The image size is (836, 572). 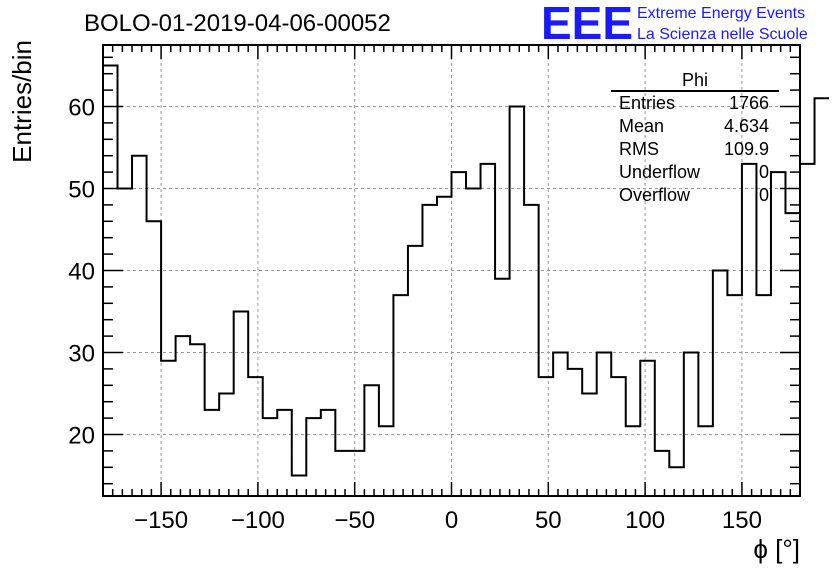 What do you see at coordinates (642, 126) in the screenshot?
I see `stats-key: Mean` at bounding box center [642, 126].